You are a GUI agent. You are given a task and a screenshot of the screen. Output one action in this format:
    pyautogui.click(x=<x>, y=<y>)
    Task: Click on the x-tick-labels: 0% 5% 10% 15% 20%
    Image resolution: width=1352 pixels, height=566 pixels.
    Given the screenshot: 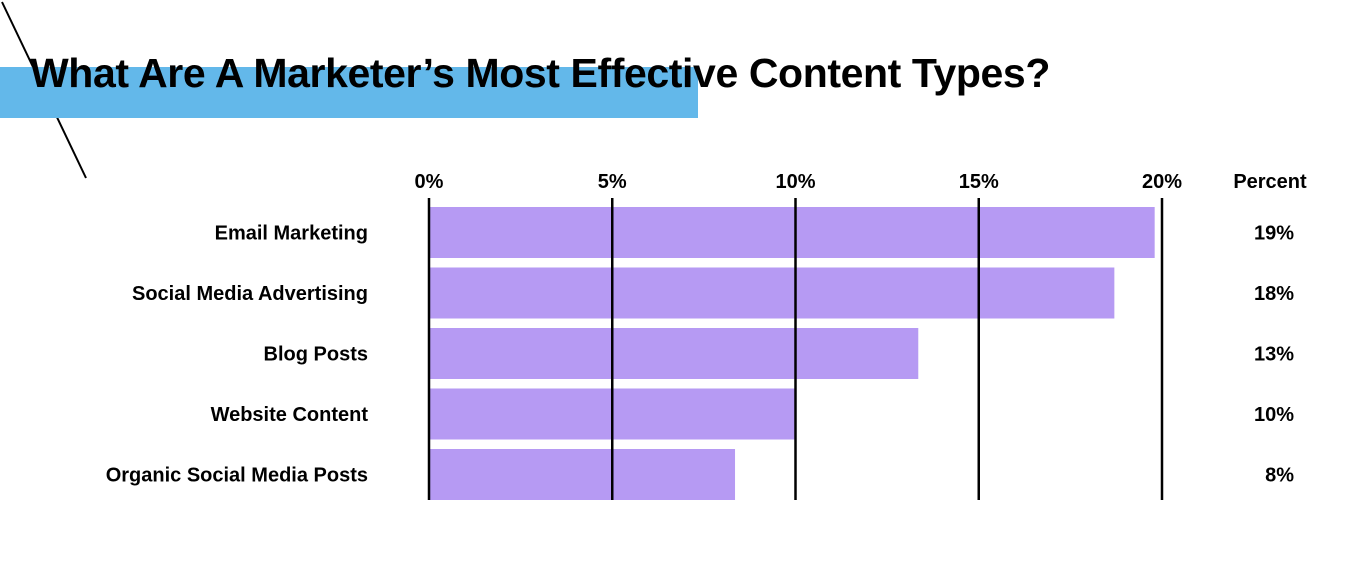 What is the action you would take?
    pyautogui.click(x=799, y=182)
    